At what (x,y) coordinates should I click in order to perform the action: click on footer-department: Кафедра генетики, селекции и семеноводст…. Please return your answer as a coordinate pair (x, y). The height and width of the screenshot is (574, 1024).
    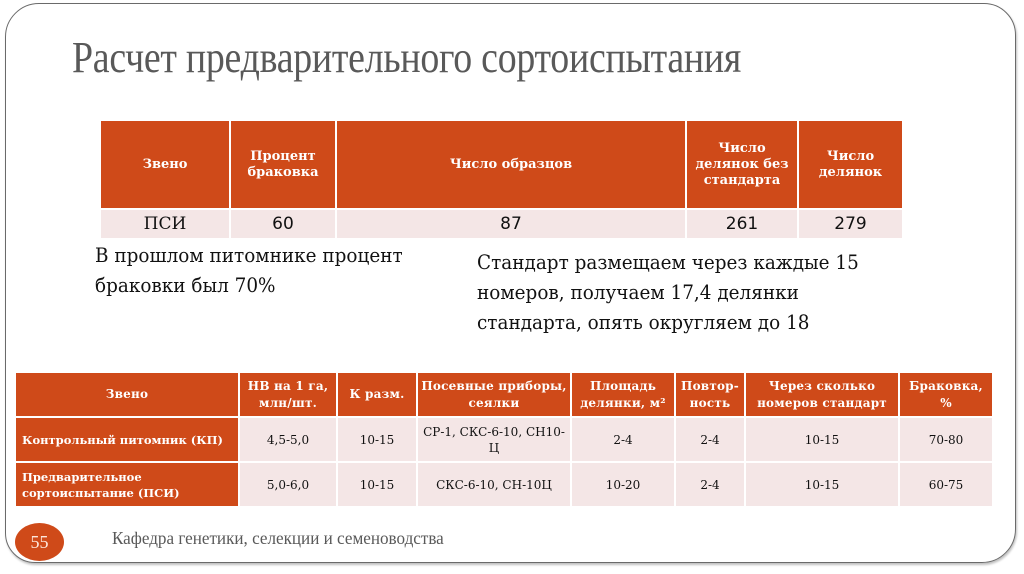
    Looking at the image, I should click on (278, 538).